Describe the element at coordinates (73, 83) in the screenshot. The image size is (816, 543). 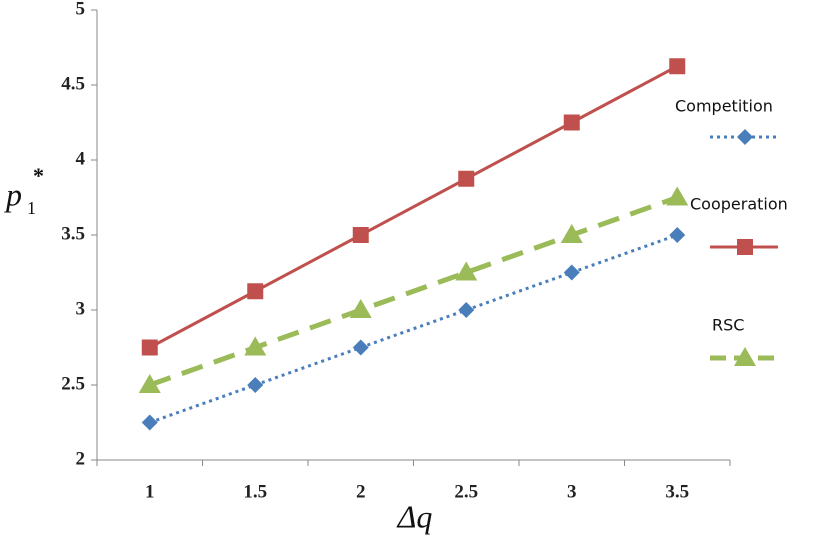
I see `y-tick-label: 4.5` at that location.